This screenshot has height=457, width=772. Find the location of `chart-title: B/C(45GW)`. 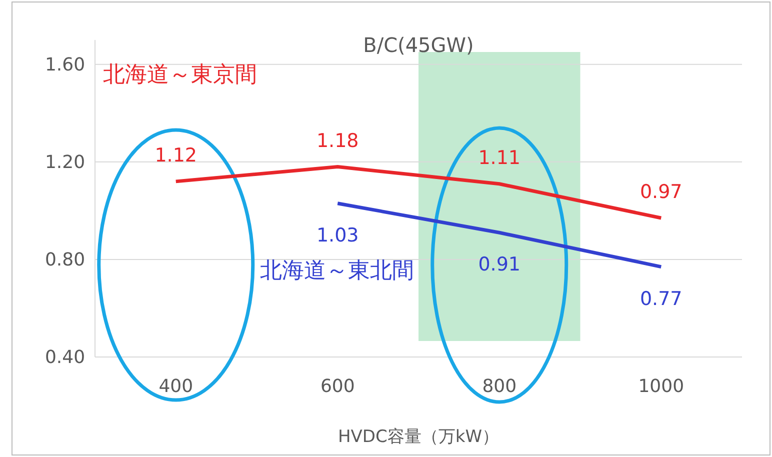

chart-title: B/C(45GW) is located at coordinates (418, 45).